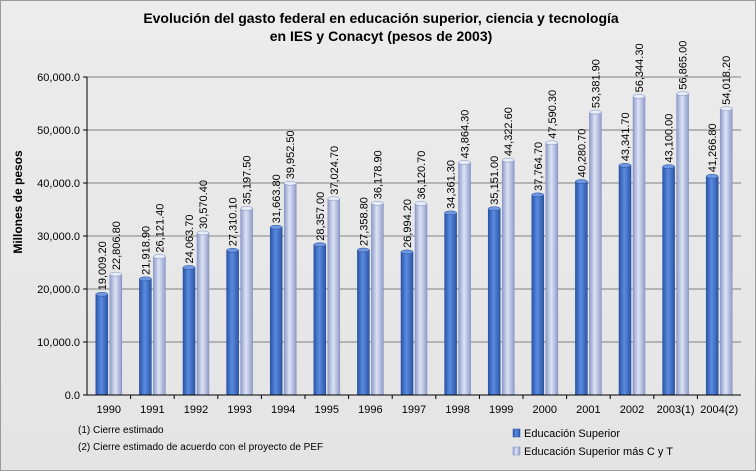 Image resolution: width=756 pixels, height=472 pixels. Describe the element at coordinates (58, 78) in the screenshot. I see `y-tick-label: 60,000.0` at that location.